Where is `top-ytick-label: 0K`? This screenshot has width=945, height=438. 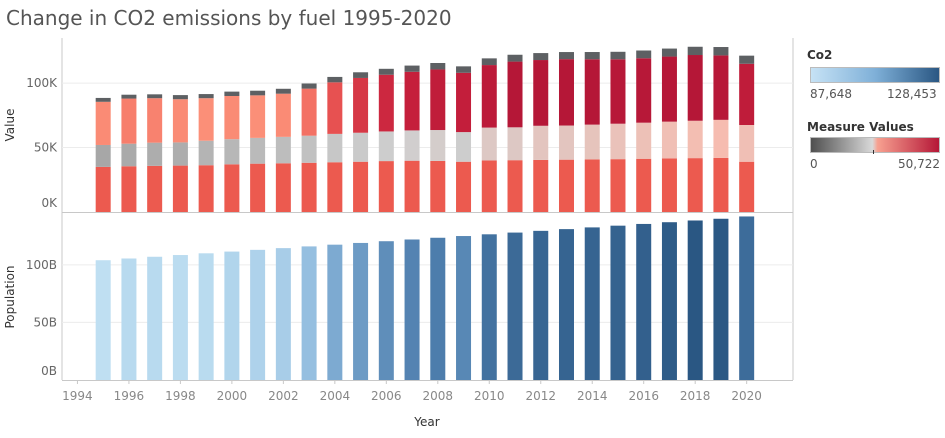
top-ytick-label: 0K is located at coordinates (49, 203).